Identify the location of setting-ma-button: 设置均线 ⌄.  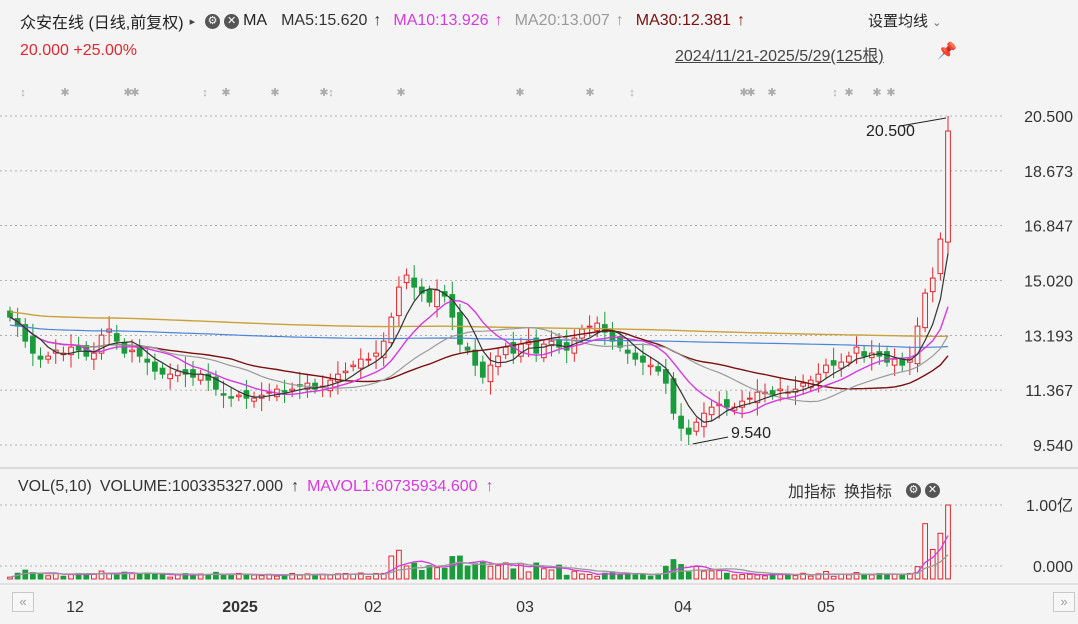
(904, 20).